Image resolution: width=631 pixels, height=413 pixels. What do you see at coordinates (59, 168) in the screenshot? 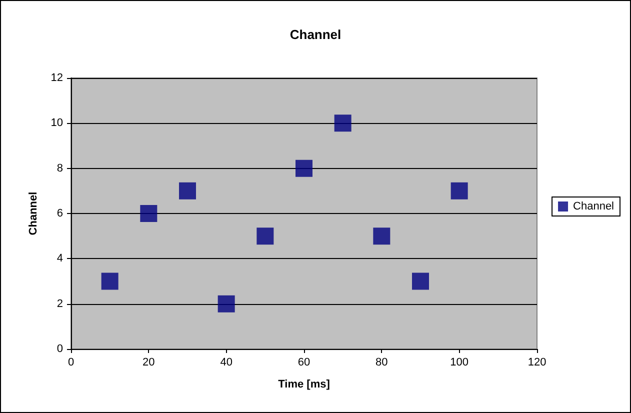
I see `y-tick-label: 8` at bounding box center [59, 168].